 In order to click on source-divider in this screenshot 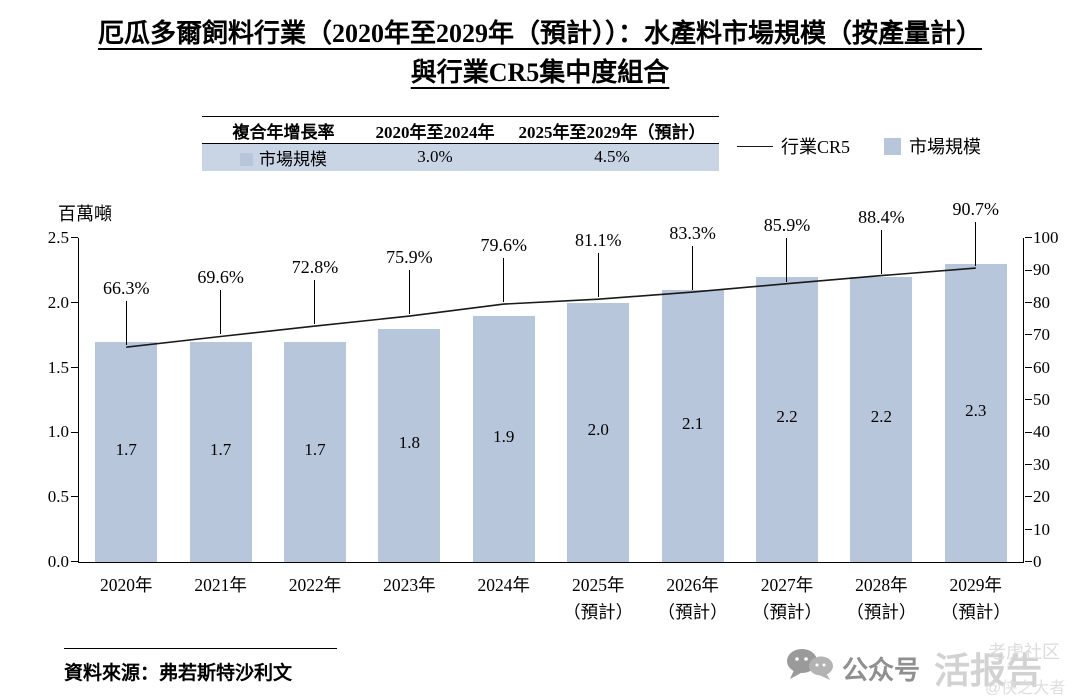, I will do `click(200, 648)`.